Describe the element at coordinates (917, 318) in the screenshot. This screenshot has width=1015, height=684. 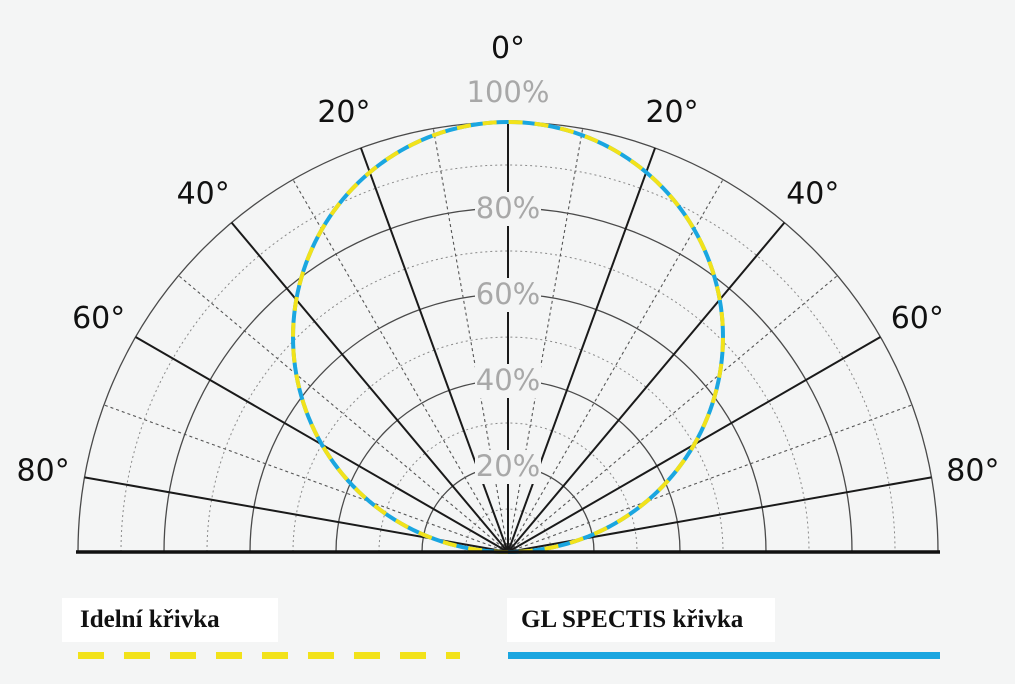
I see `angle-label-right: 60°` at that location.